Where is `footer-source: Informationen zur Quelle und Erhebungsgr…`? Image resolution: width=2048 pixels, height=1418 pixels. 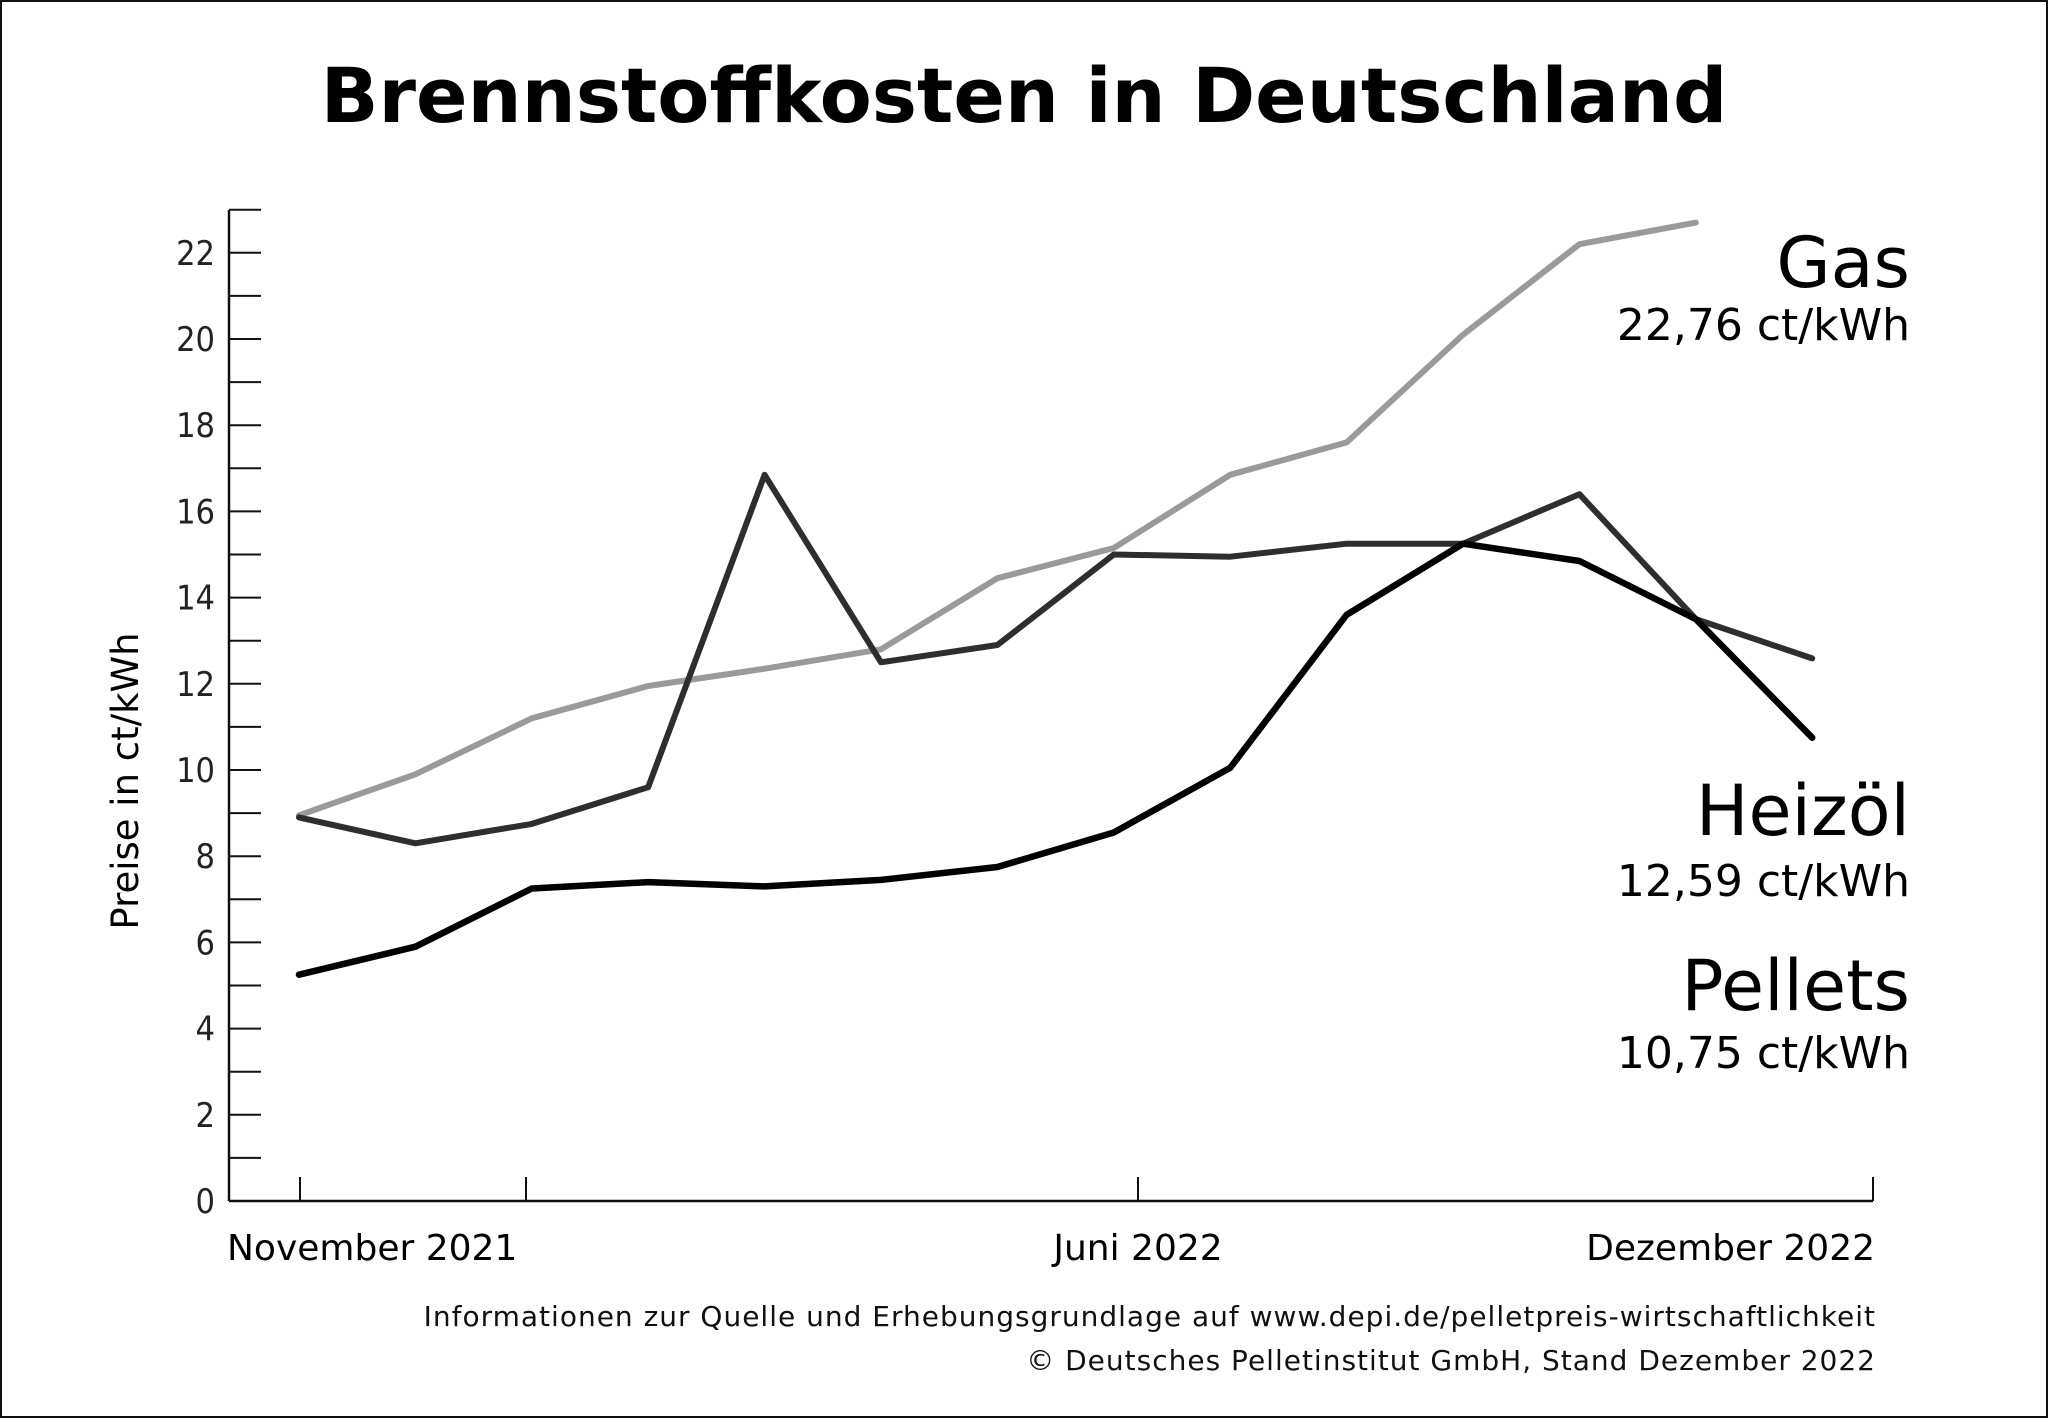 footer-source: Informationen zur Quelle und Erhebungsgr… is located at coordinates (1150, 1316).